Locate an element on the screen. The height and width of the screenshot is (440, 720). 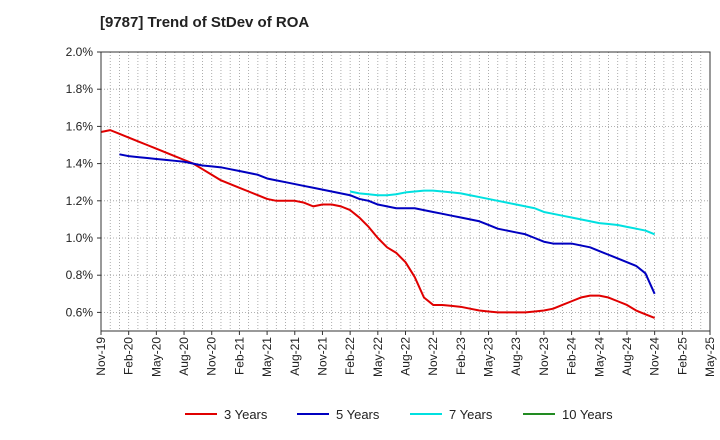
x-tick-label: Nov-22 is located at coordinates (433, 356).